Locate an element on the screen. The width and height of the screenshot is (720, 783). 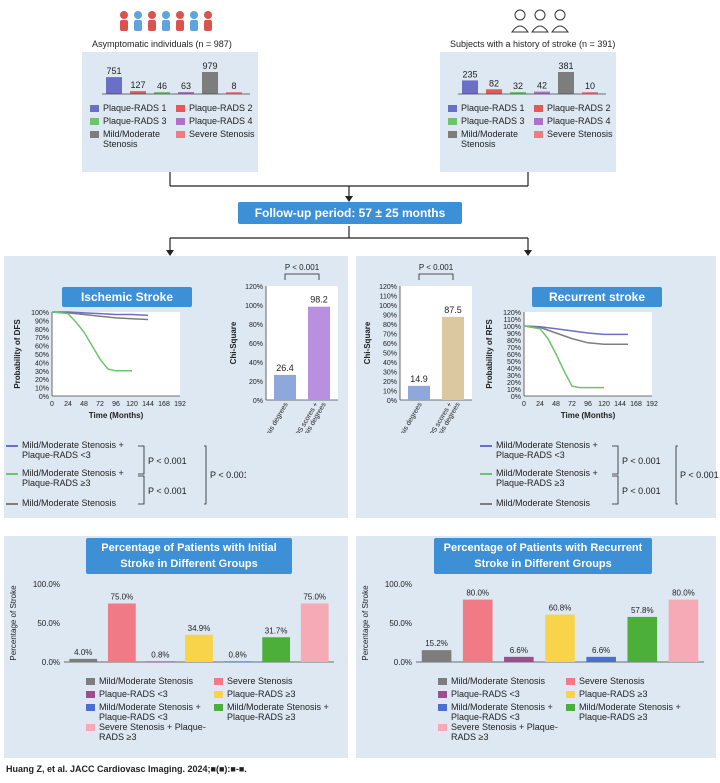
bottom-legend-item: Plaque-RADS <3 is located at coordinates (501, 694).